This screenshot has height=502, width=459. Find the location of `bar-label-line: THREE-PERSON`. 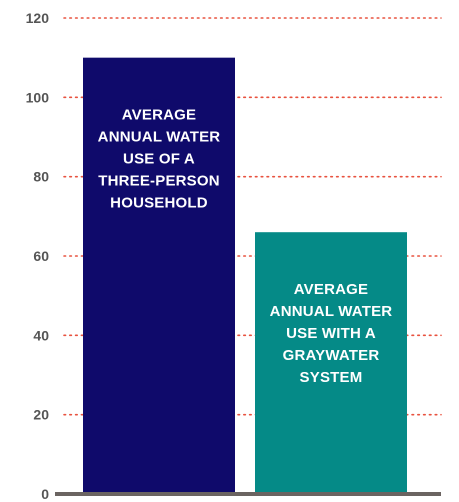

bar-label-line: THREE-PERSON is located at coordinates (159, 181).